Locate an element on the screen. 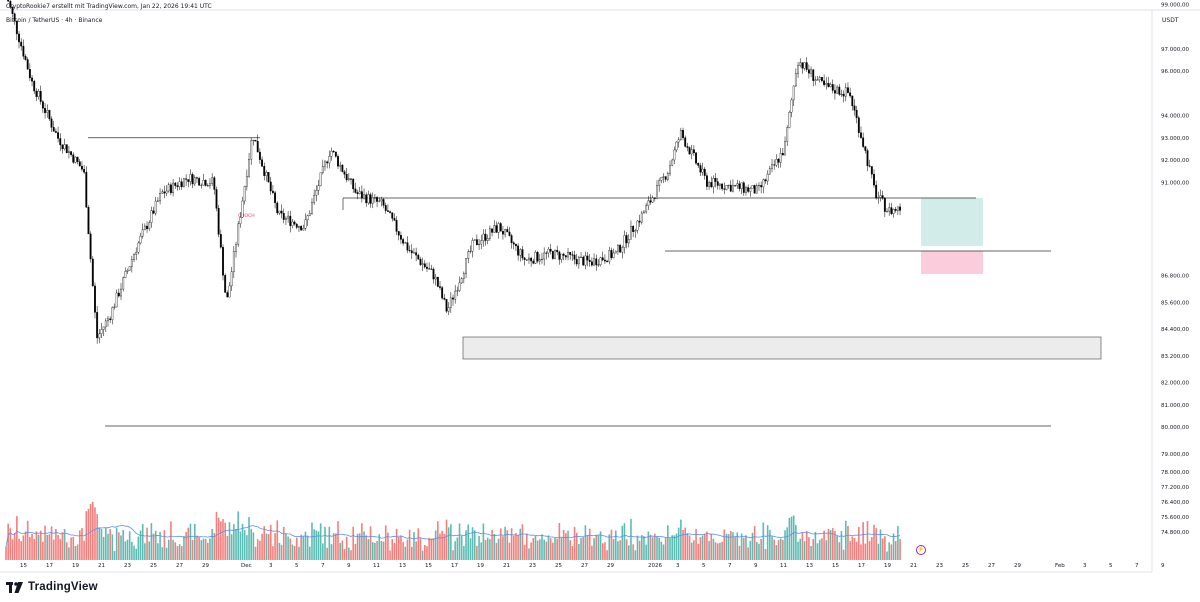 This screenshot has height=602, width=1200. time-axis-label: 15 is located at coordinates (23, 566).